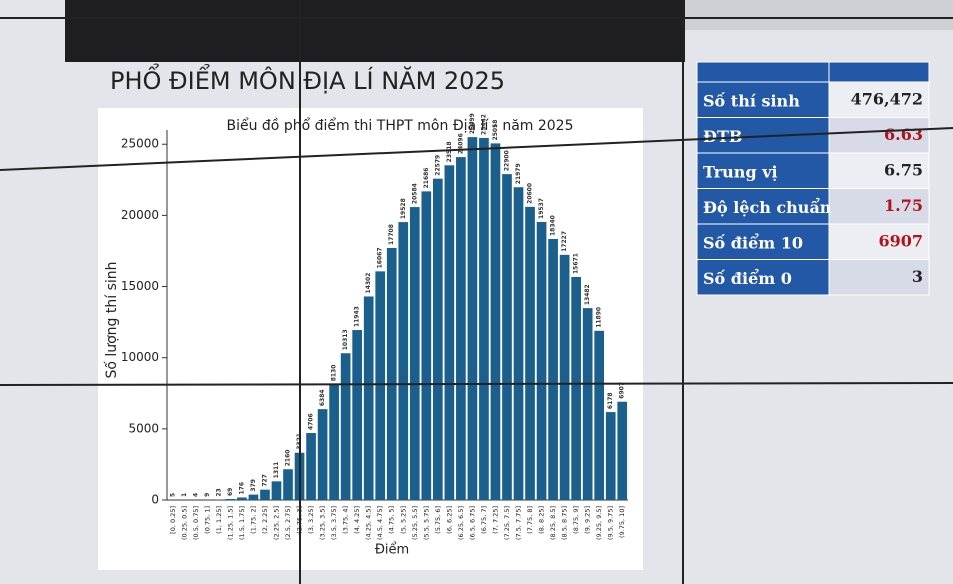 The image size is (953, 584). What do you see at coordinates (438, 520) in the screenshot?
I see `x-tick-label: (5.75, 6]` at bounding box center [438, 520].